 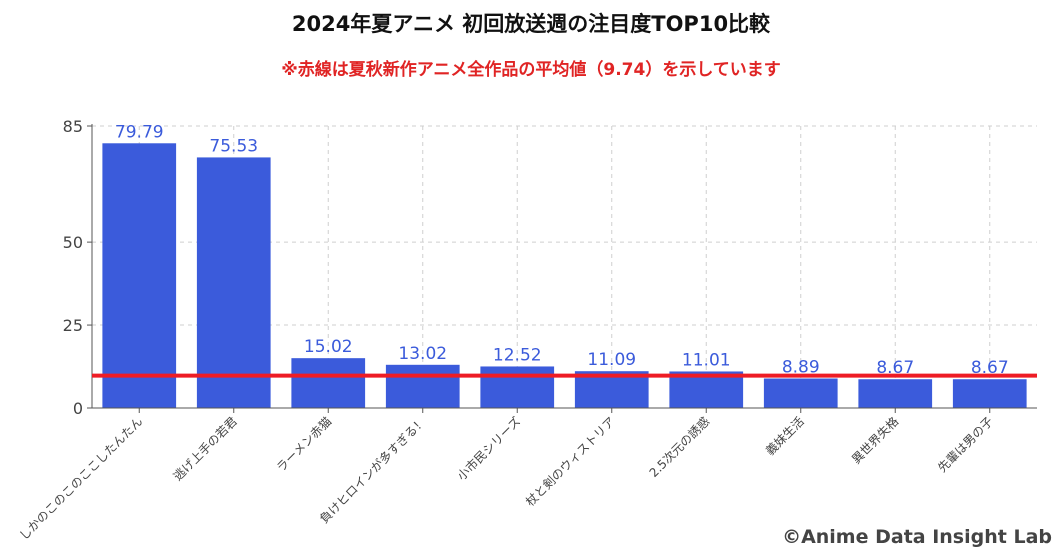 I want to click on data-label: 75.53, so click(x=233, y=146).